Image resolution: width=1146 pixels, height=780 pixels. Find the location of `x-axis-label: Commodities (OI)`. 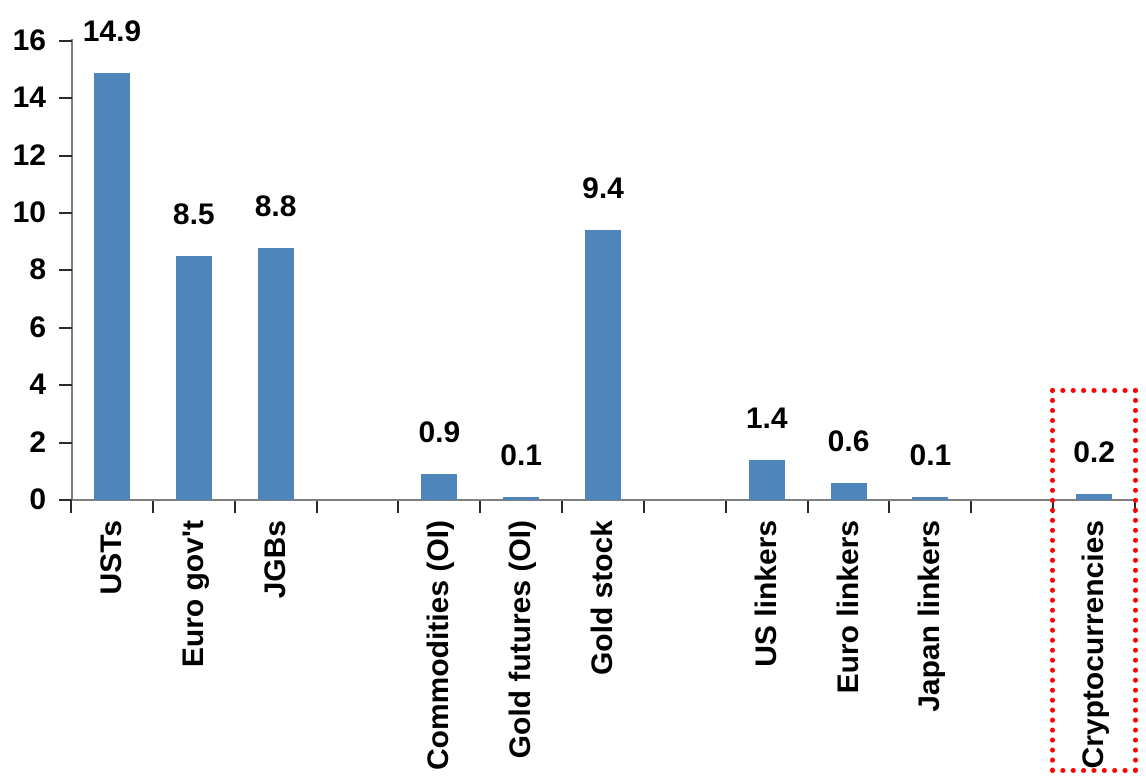

x-axis-label: Commodities (OI) is located at coordinates (439, 645).